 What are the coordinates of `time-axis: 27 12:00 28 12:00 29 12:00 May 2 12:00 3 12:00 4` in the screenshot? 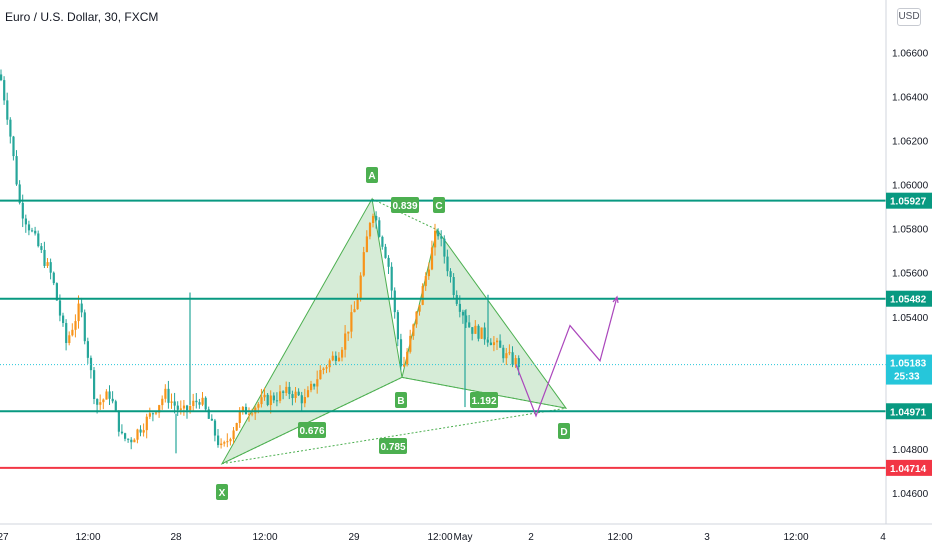 It's located at (443, 537).